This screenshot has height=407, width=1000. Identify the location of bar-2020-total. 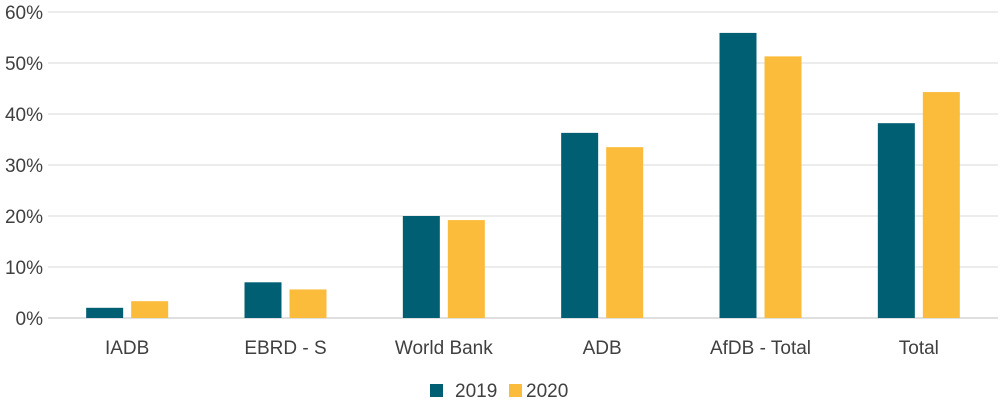
(941, 205).